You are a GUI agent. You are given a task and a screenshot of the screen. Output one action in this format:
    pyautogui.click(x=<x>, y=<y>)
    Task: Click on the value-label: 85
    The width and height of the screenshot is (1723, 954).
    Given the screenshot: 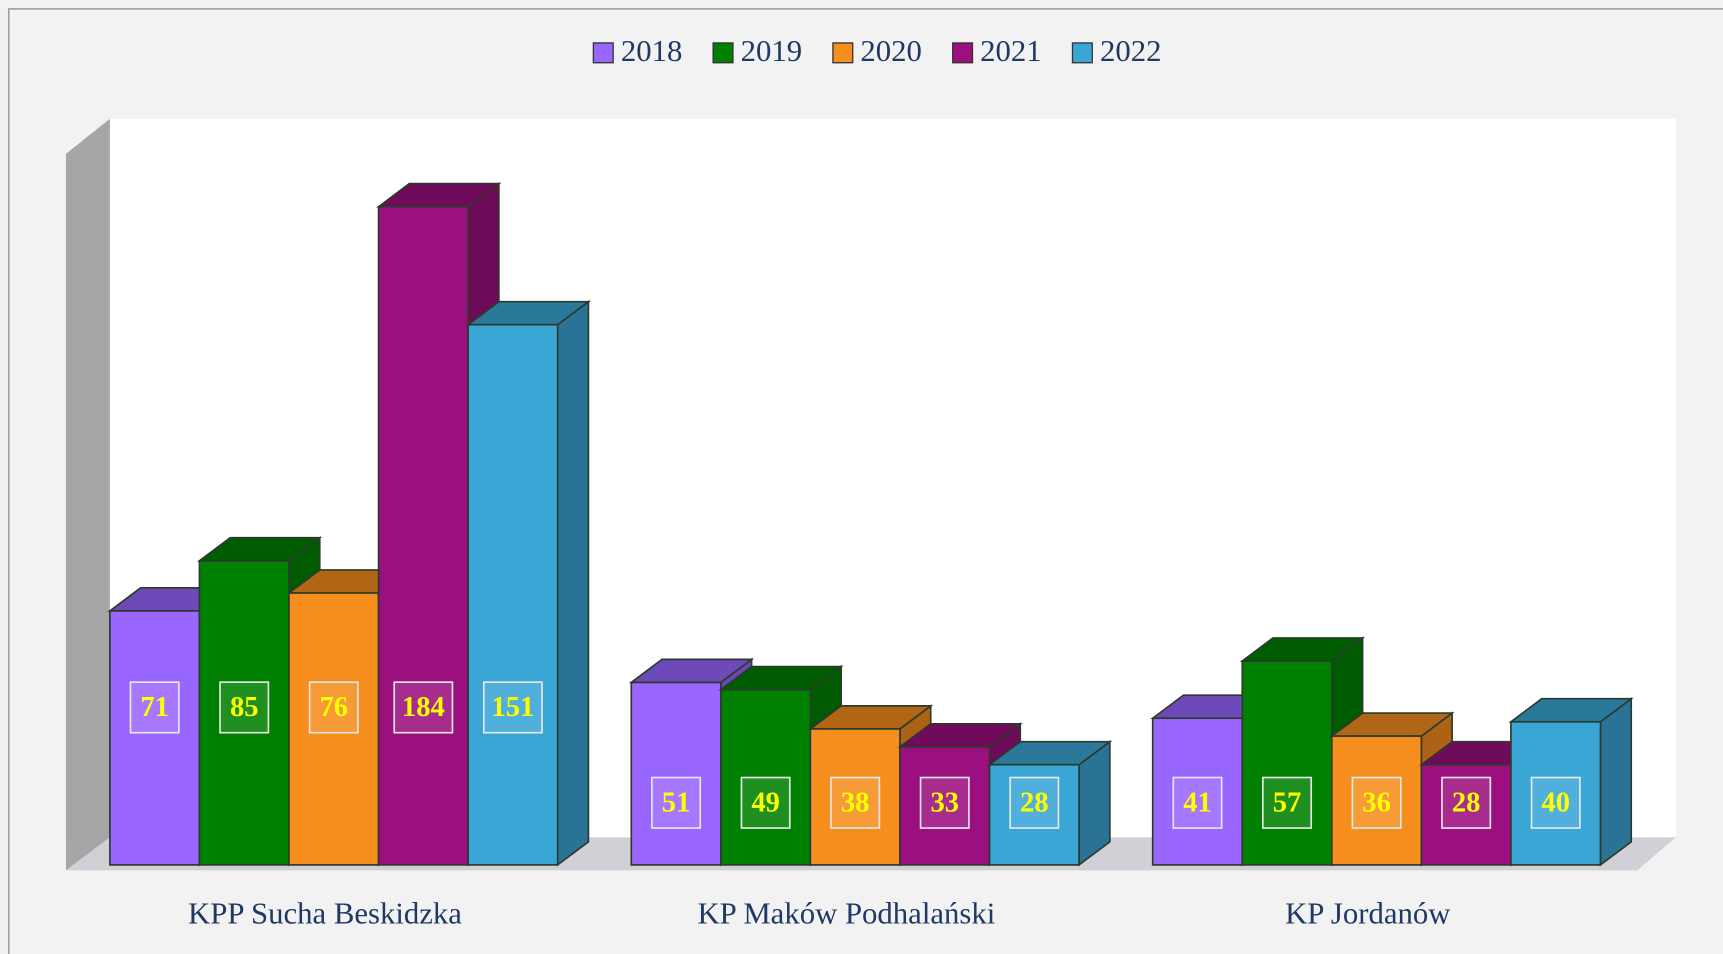 What is the action you would take?
    pyautogui.click(x=244, y=707)
    